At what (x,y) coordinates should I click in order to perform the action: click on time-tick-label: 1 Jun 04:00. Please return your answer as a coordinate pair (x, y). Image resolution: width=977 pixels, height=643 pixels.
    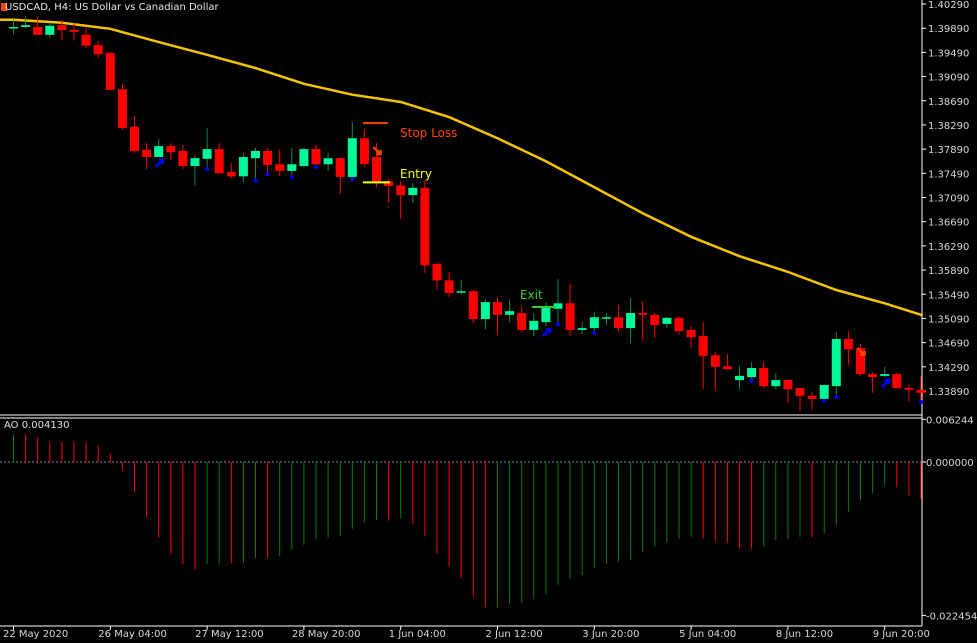
    Looking at the image, I should click on (417, 634).